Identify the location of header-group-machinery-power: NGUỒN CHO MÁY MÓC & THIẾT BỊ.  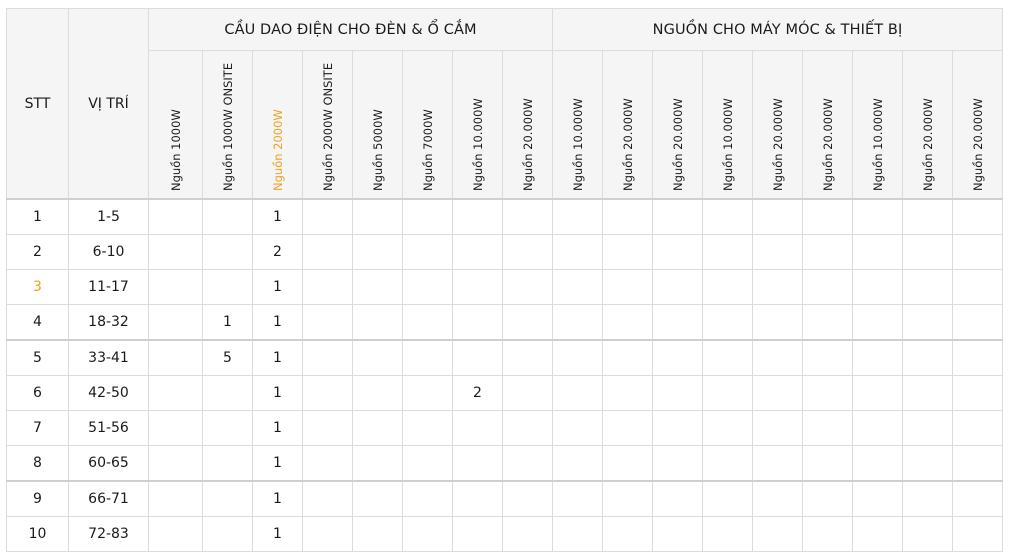
(777, 29).